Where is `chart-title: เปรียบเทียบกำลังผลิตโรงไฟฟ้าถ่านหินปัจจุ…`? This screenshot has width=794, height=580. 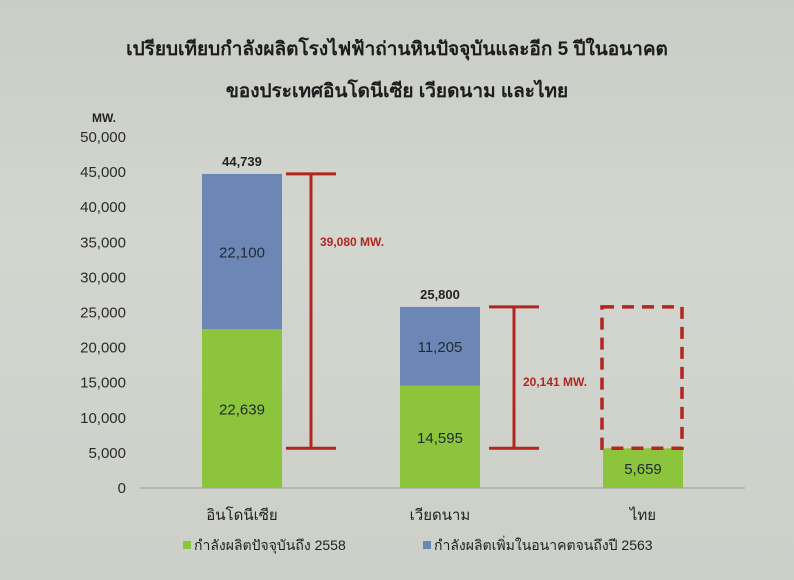
chart-title: เปรียบเทียบกำลังผลิตโรงไฟฟ้าถ่านหินปัจจุ… is located at coordinates (397, 49).